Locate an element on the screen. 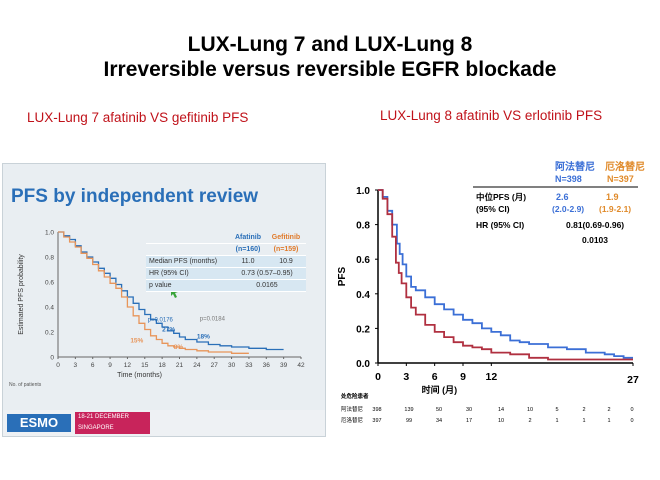 Image resolution: width=660 pixels, height=480 pixels. y-tick-label: 0.4 is located at coordinates (363, 295).